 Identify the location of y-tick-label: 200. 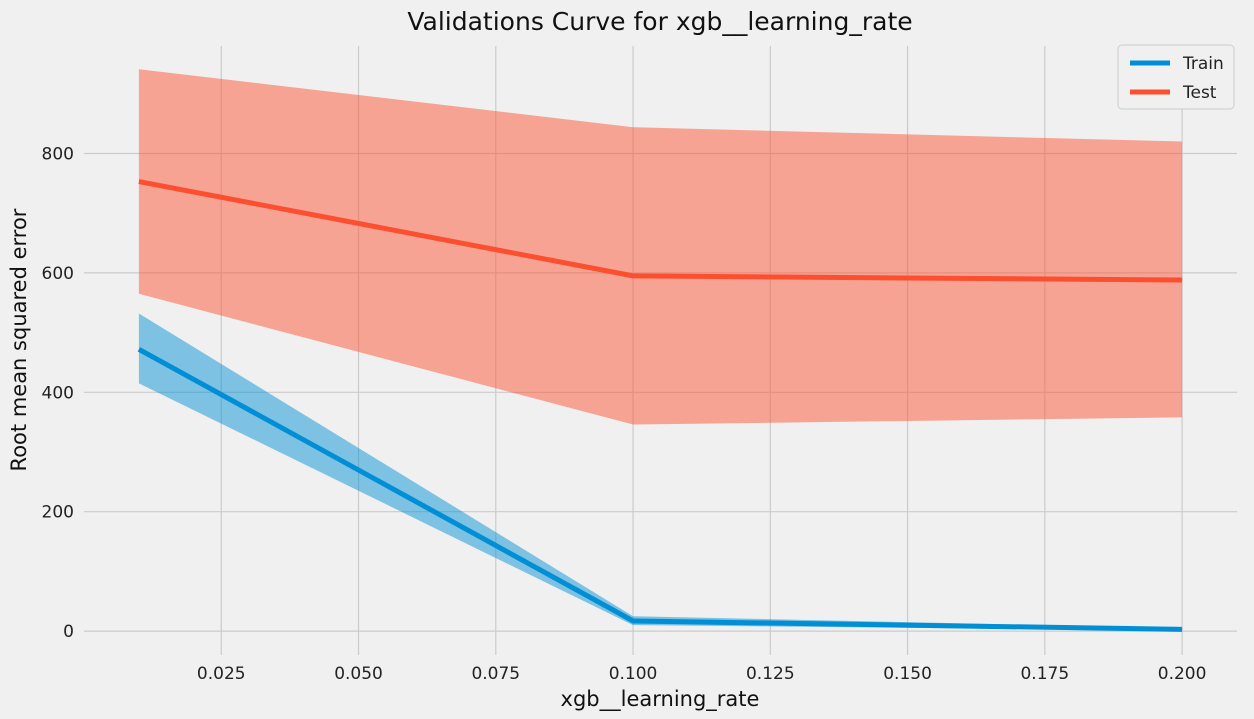
(58, 513).